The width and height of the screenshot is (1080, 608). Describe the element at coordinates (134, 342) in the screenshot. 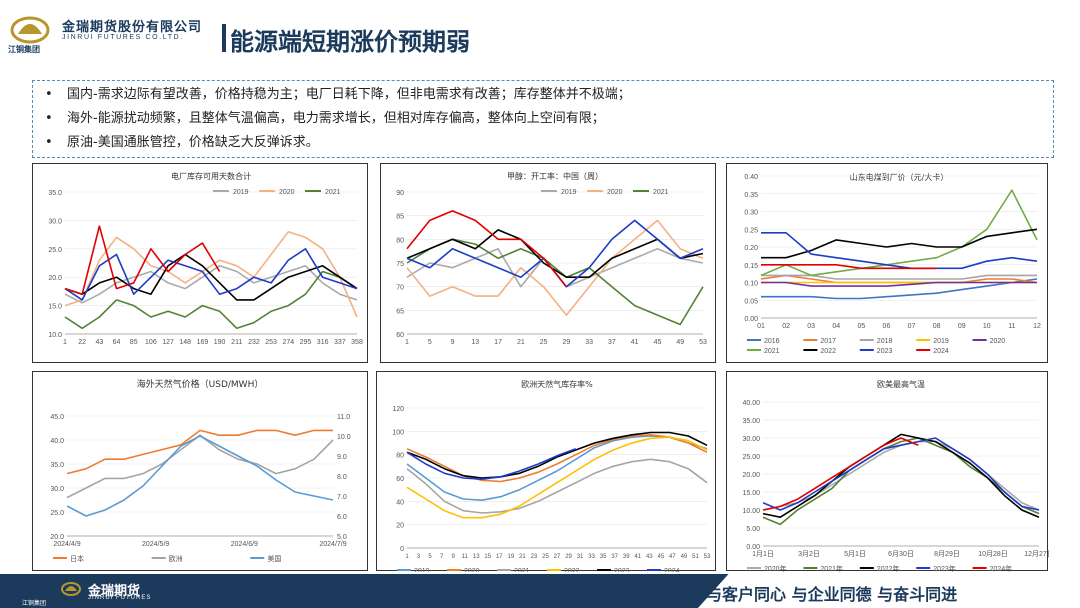

I see `x-tick-label: 85` at that location.